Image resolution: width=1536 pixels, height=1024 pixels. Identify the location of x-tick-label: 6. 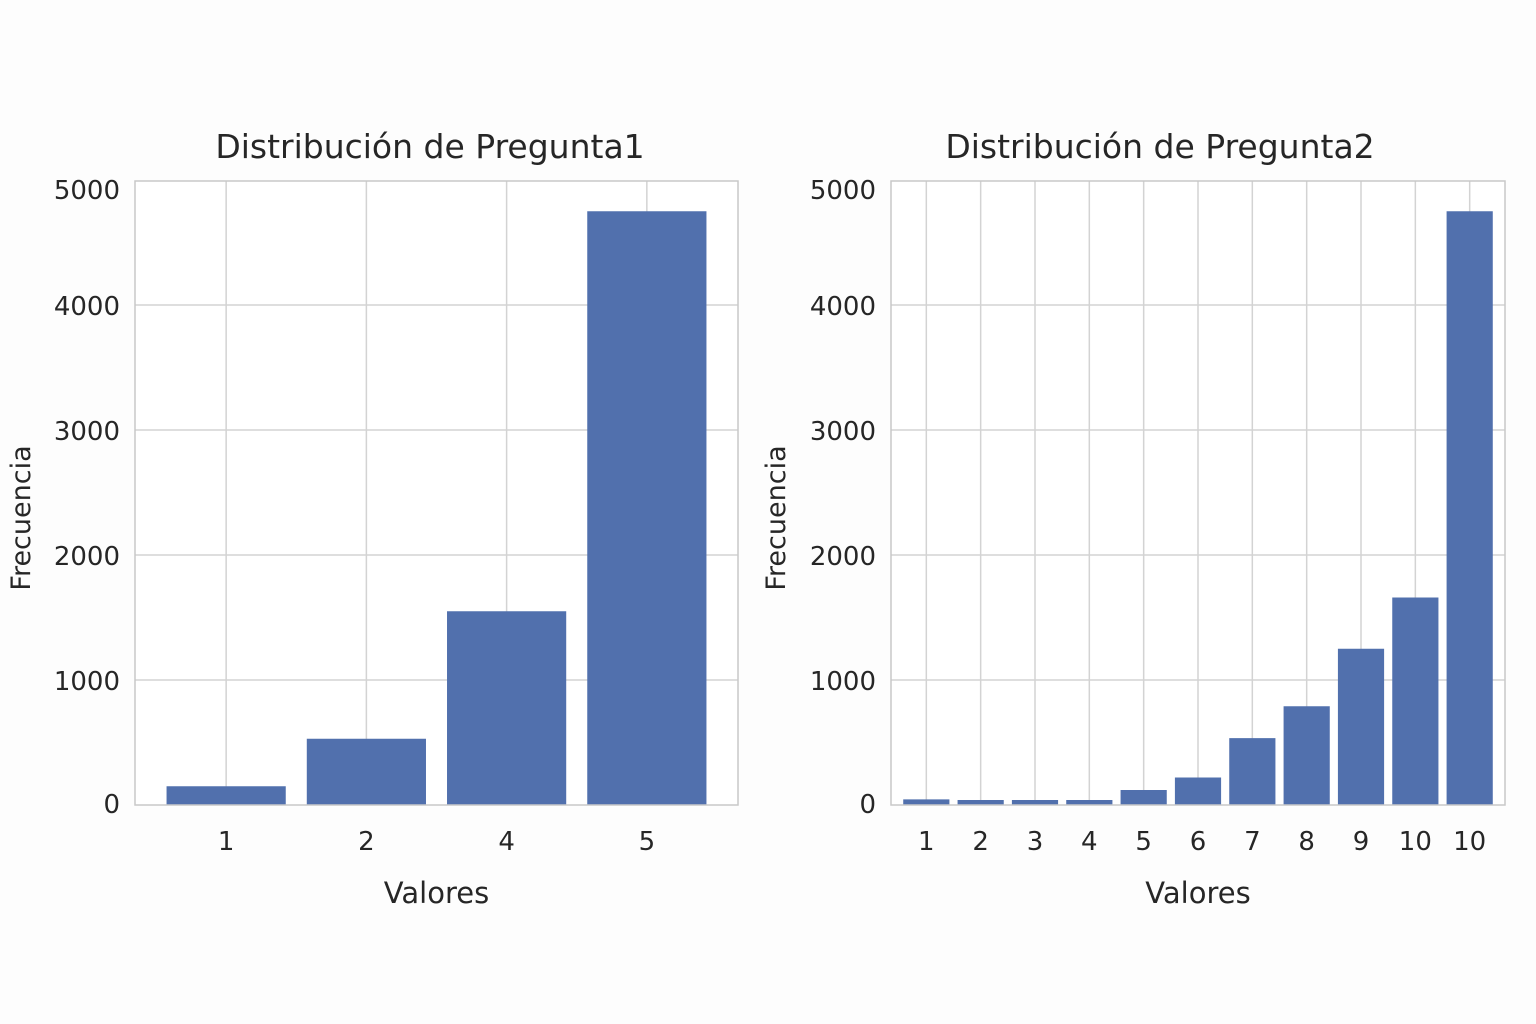
(1198, 842).